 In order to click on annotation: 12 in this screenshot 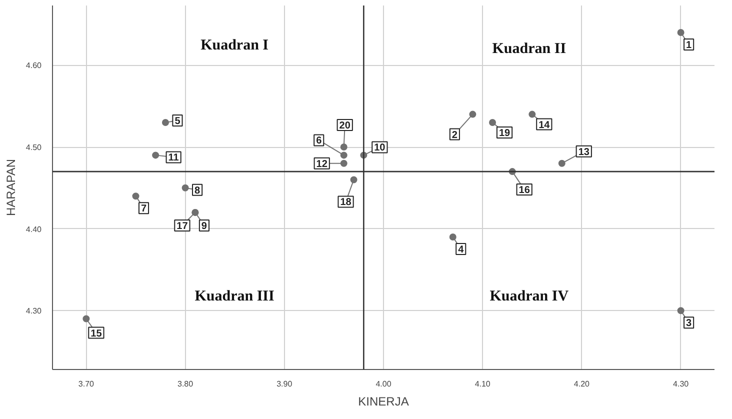, I will do `click(322, 164)`.